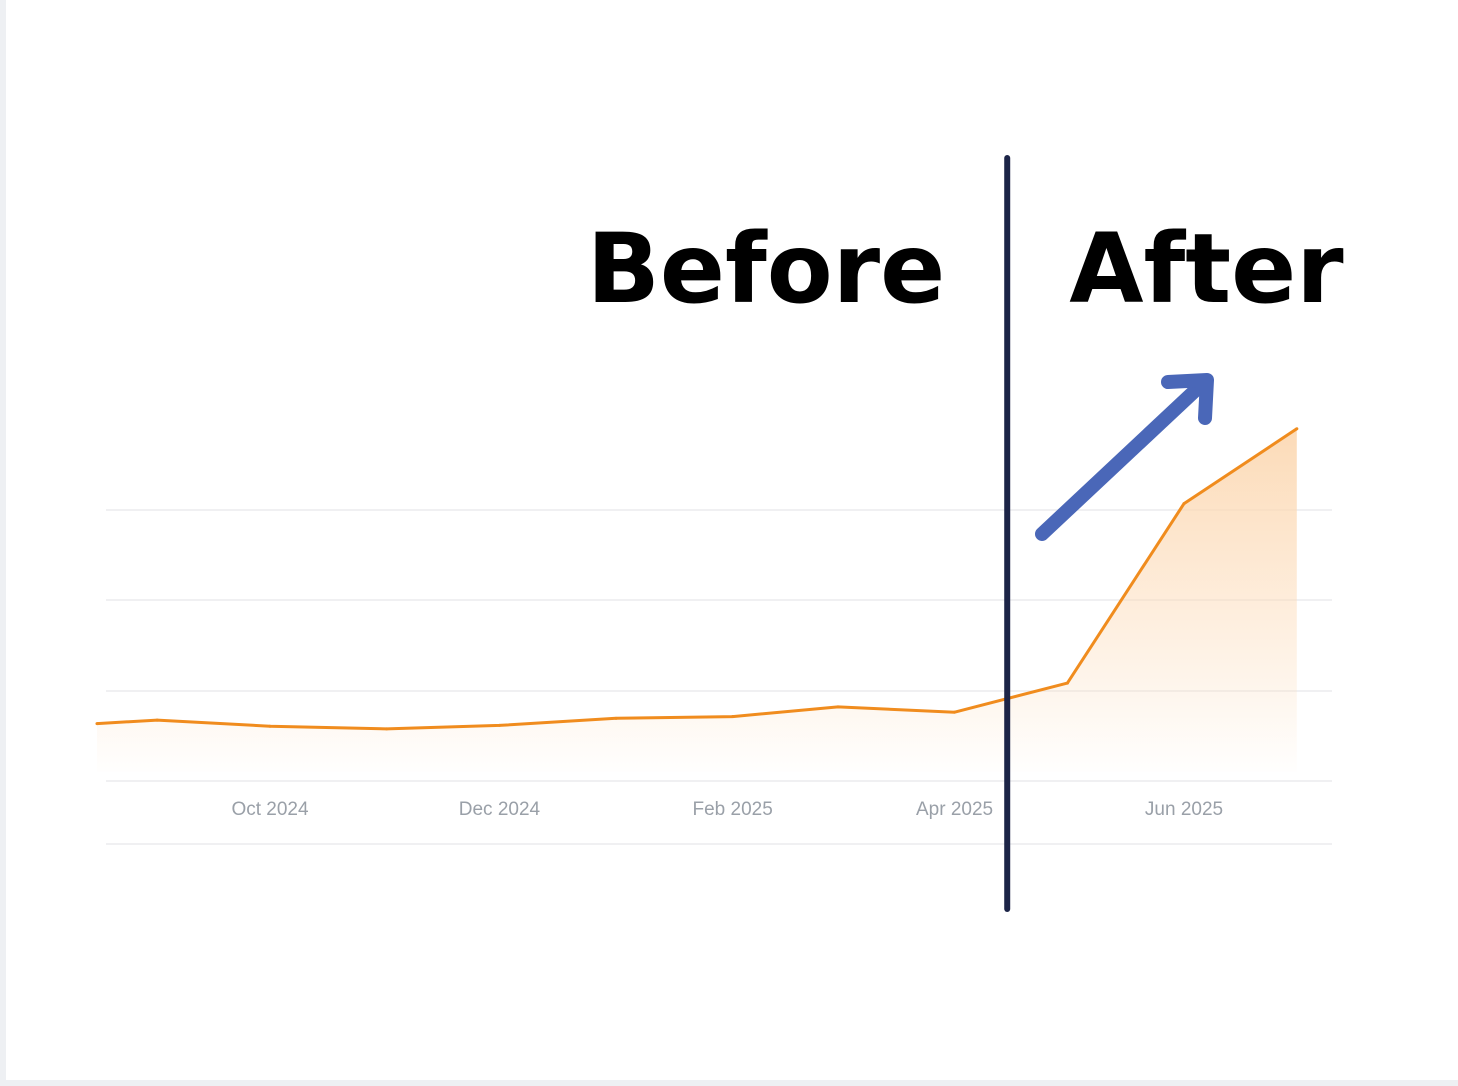  What do you see at coordinates (732, 809) in the screenshot?
I see `x-tick-label: Feb 2025` at bounding box center [732, 809].